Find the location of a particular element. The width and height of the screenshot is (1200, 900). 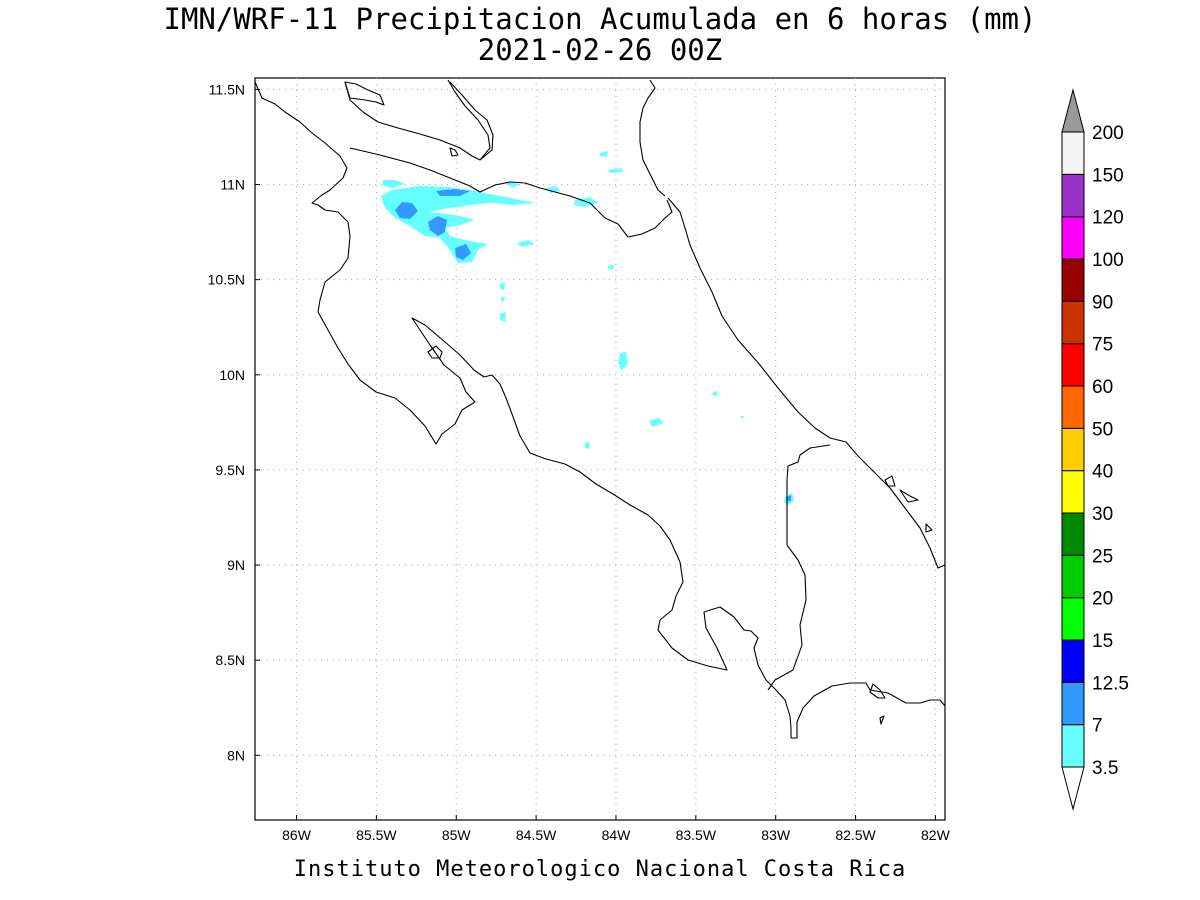

lon-tick-label: 82.5W is located at coordinates (855, 835).